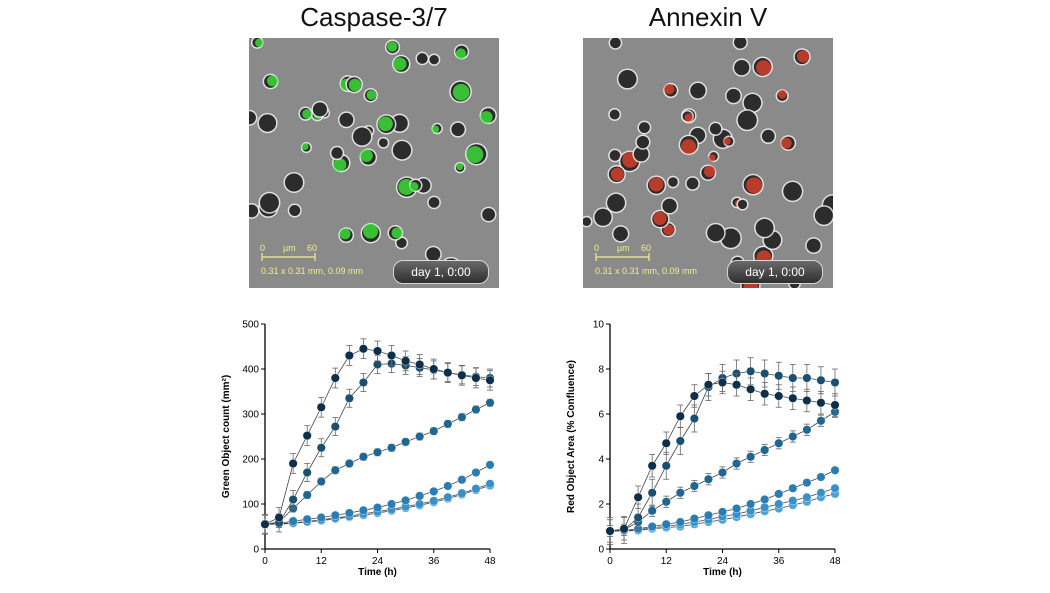 This screenshot has height=593, width=1050. What do you see at coordinates (571, 436) in the screenshot?
I see `y-axis-label: Red Object Area (% Confluence)` at bounding box center [571, 436].